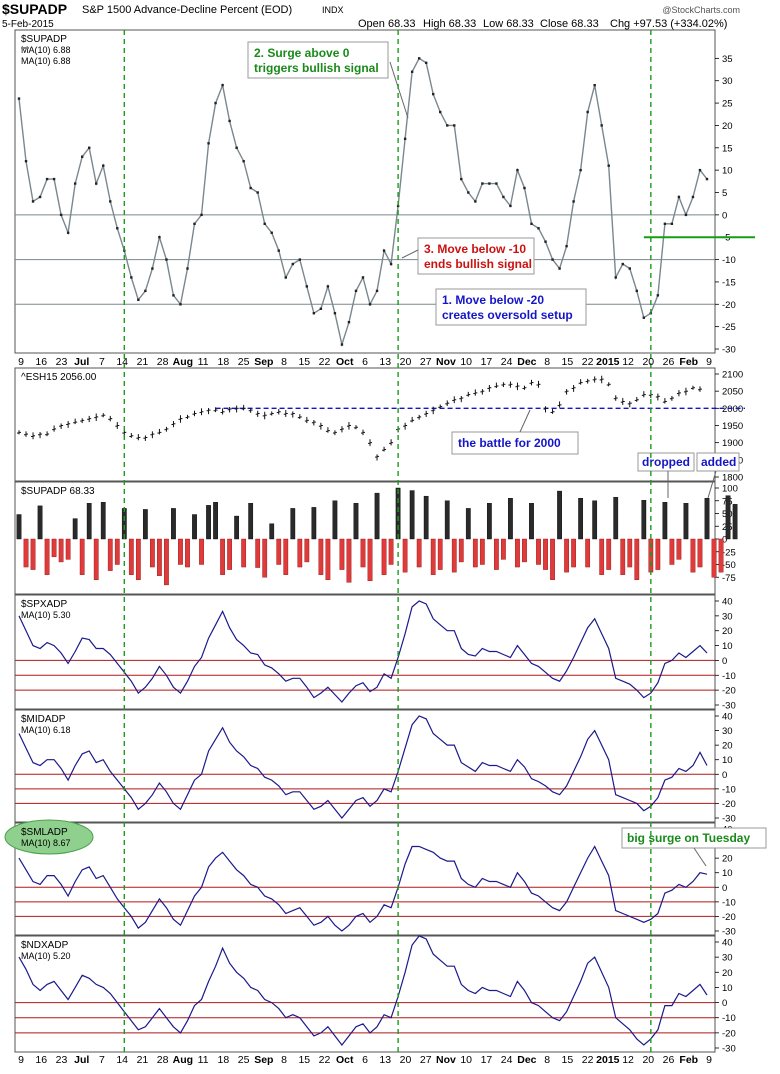 The width and height of the screenshot is (780, 1074). Describe the element at coordinates (666, 475) in the screenshot. I see `annotation-dropped: dropped` at that location.